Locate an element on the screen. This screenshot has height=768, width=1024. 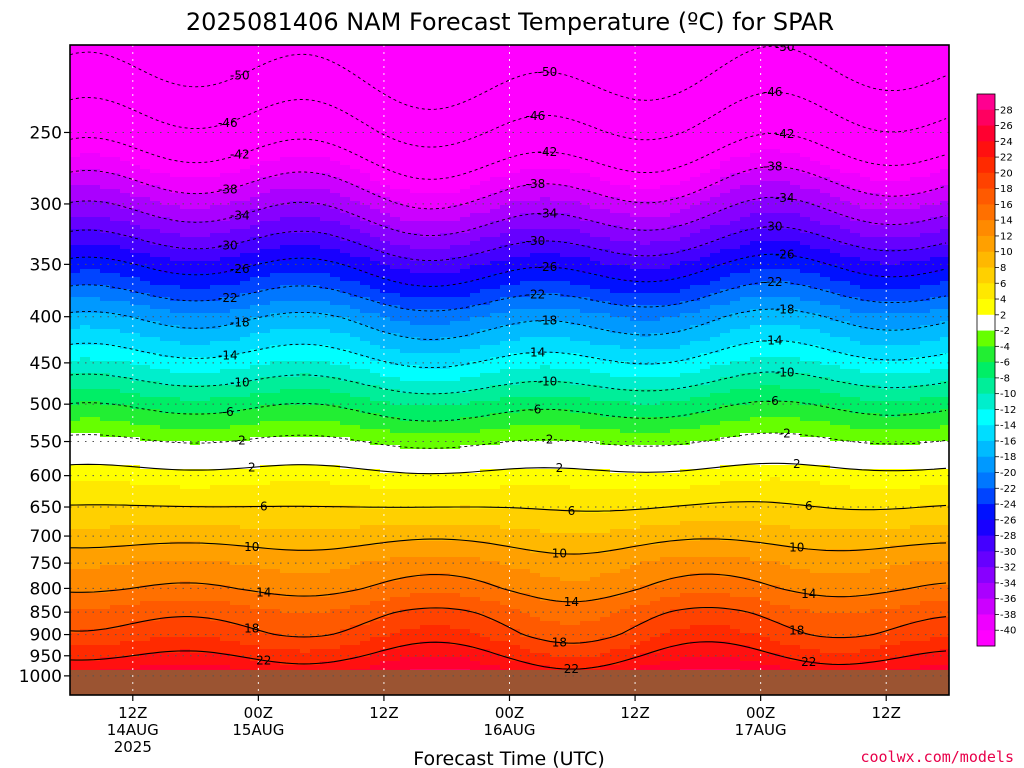
x-tick-label: 15AUG is located at coordinates (258, 730).